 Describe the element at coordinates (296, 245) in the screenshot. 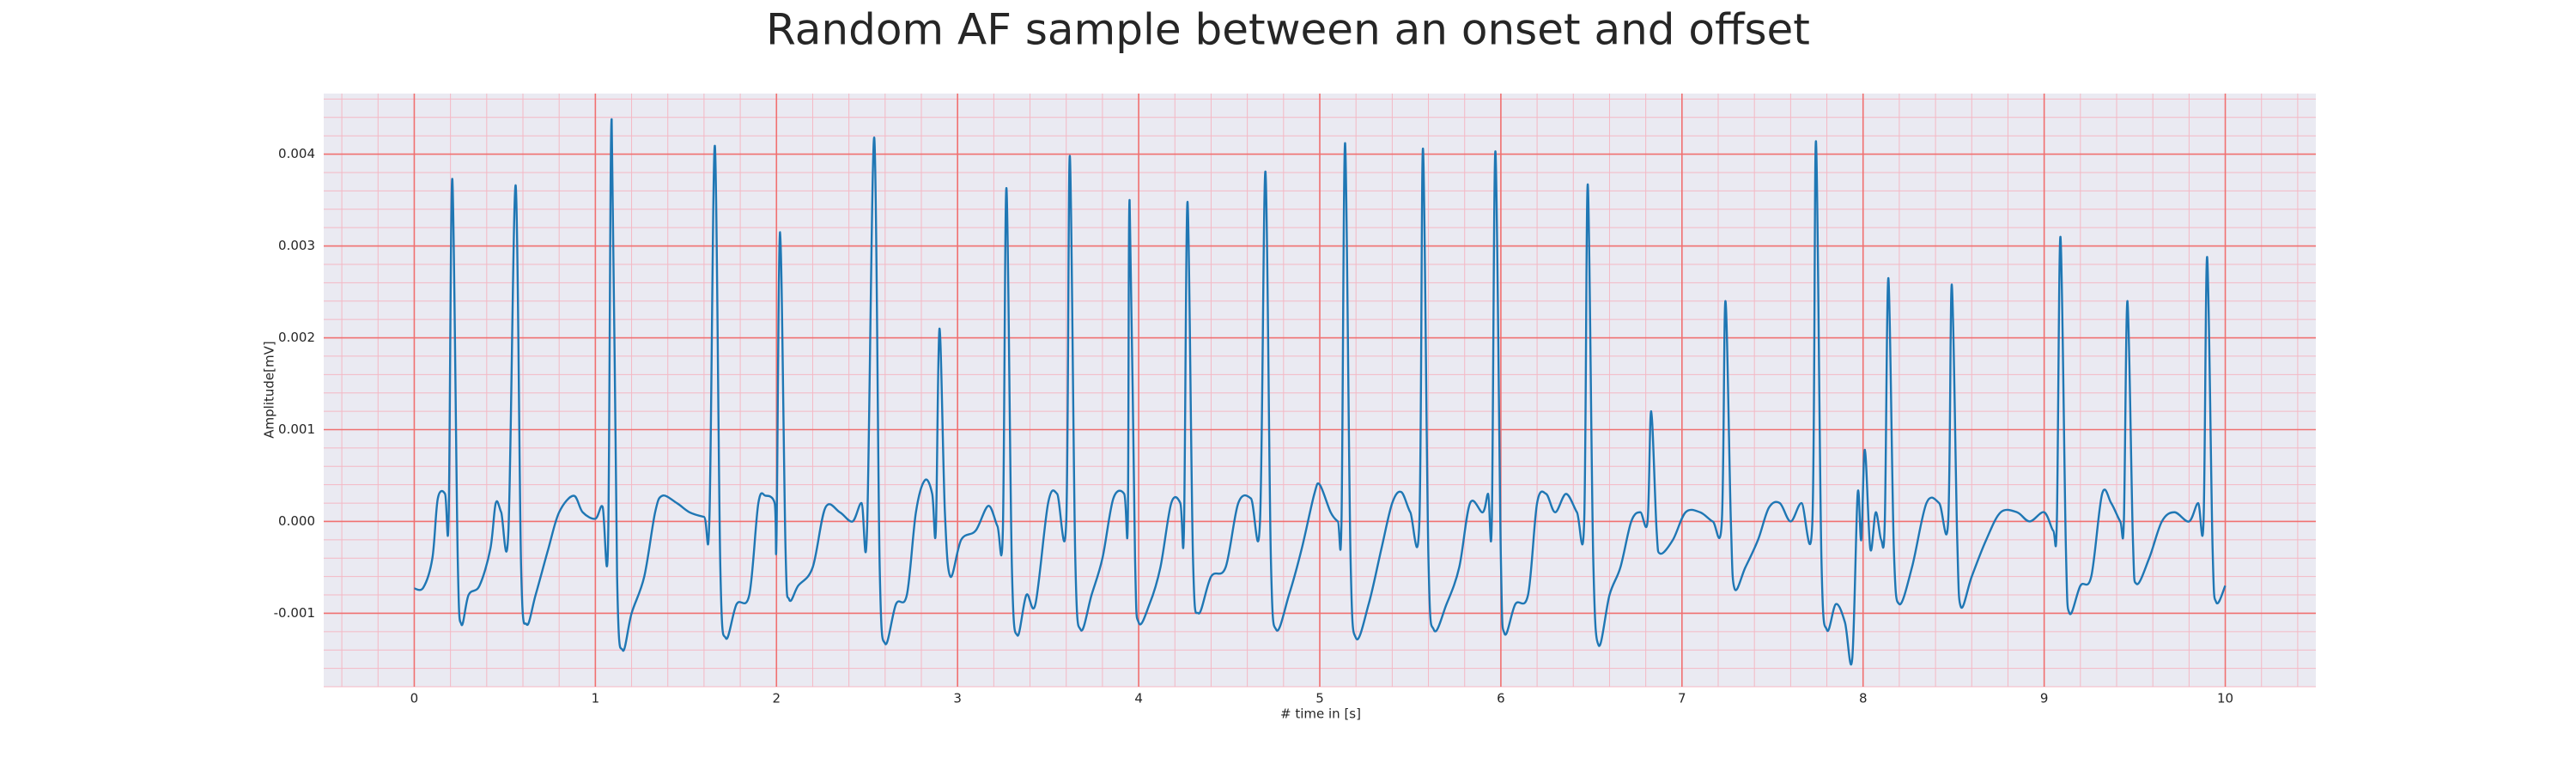

I see `y-tick-label: 0.003` at that location.